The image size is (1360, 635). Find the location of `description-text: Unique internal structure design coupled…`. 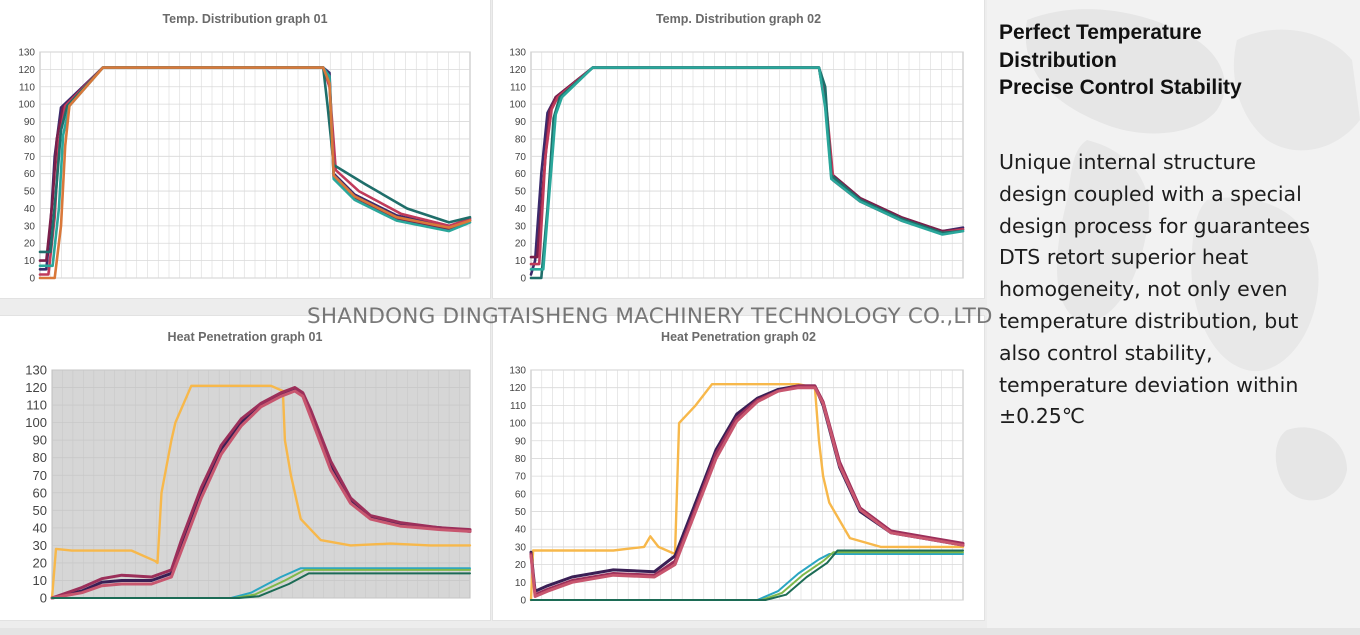

description-text: Unique internal structure design coupled… is located at coordinates (1169, 290).